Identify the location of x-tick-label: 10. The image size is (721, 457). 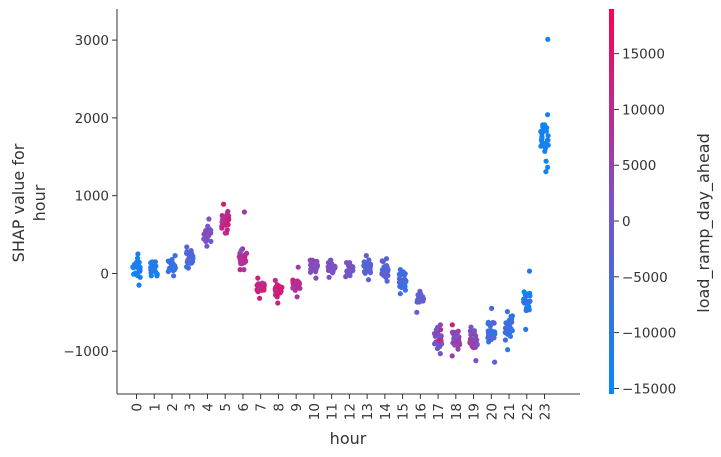
(315, 411).